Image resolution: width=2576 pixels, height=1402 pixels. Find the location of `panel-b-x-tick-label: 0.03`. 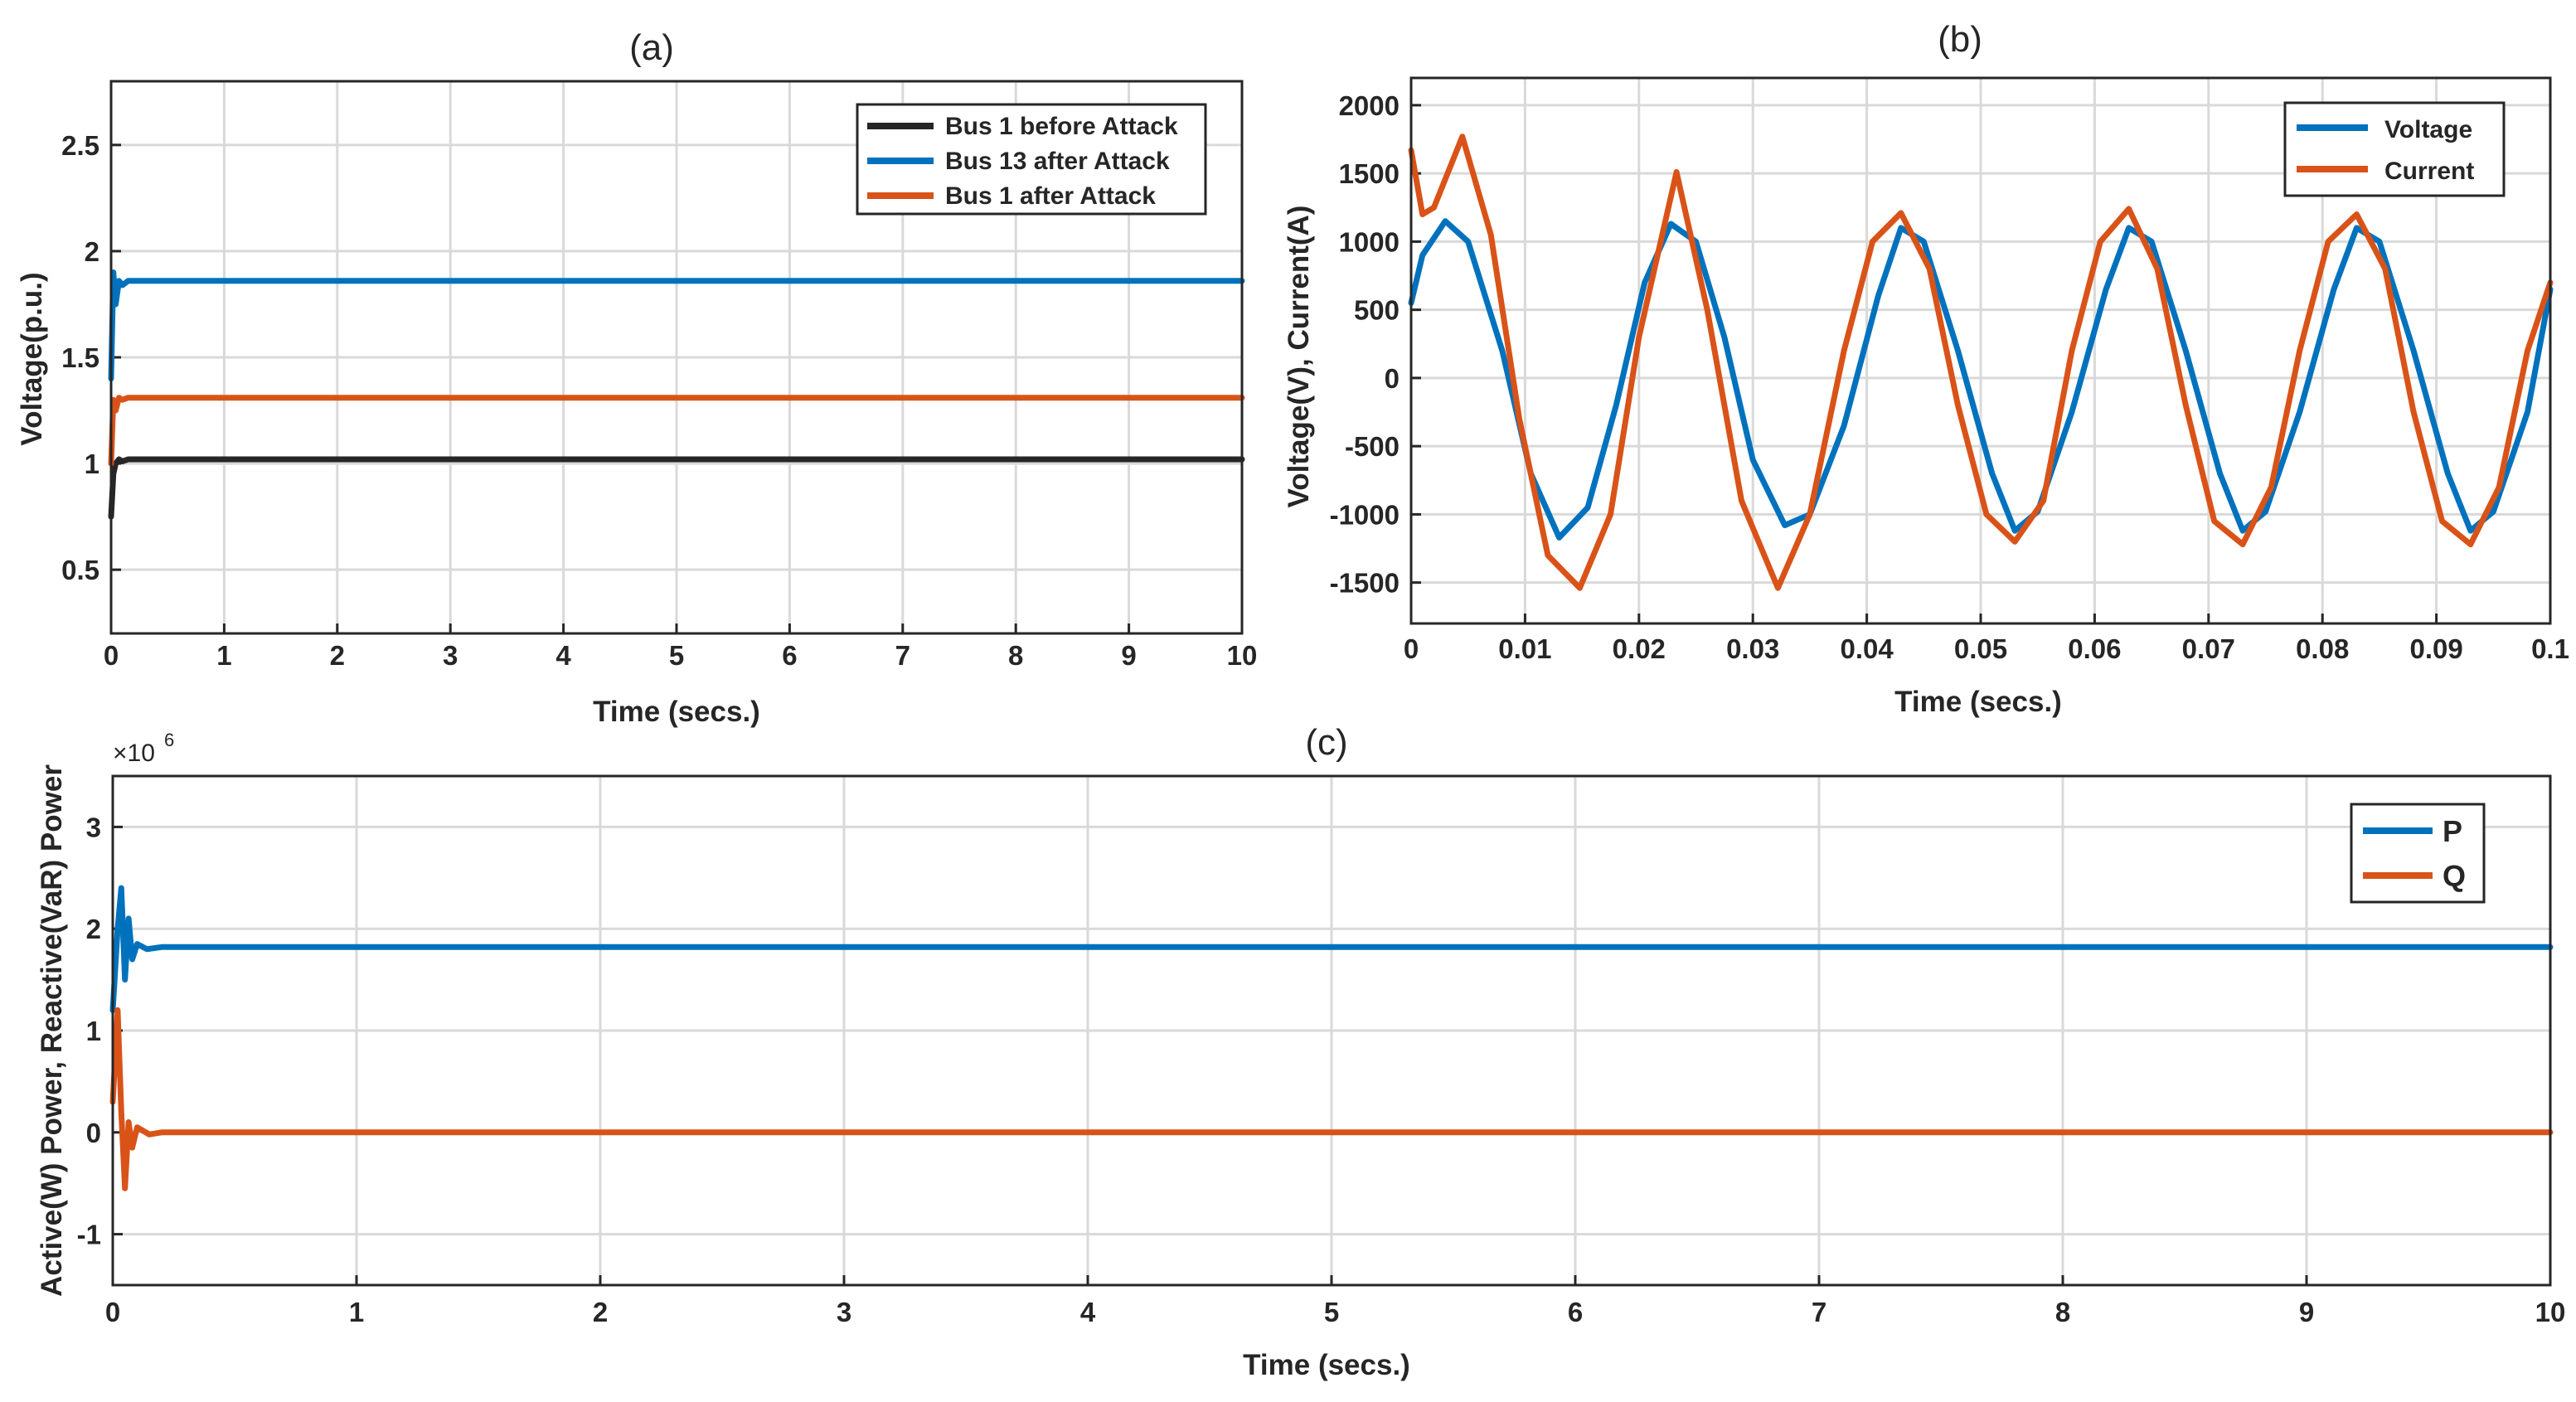

panel-b-x-tick-label: 0.03 is located at coordinates (1752, 649).